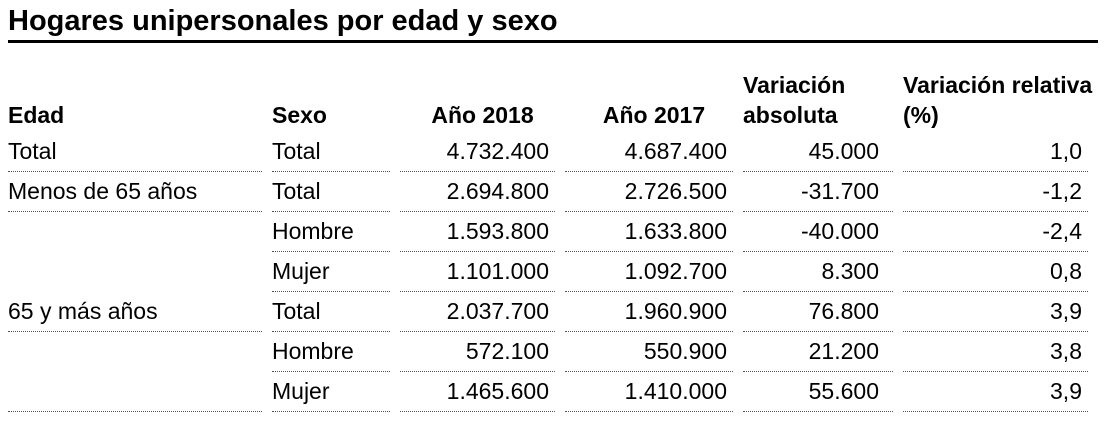  Describe the element at coordinates (995, 152) in the screenshot. I see `cell-text: 1,0` at that location.